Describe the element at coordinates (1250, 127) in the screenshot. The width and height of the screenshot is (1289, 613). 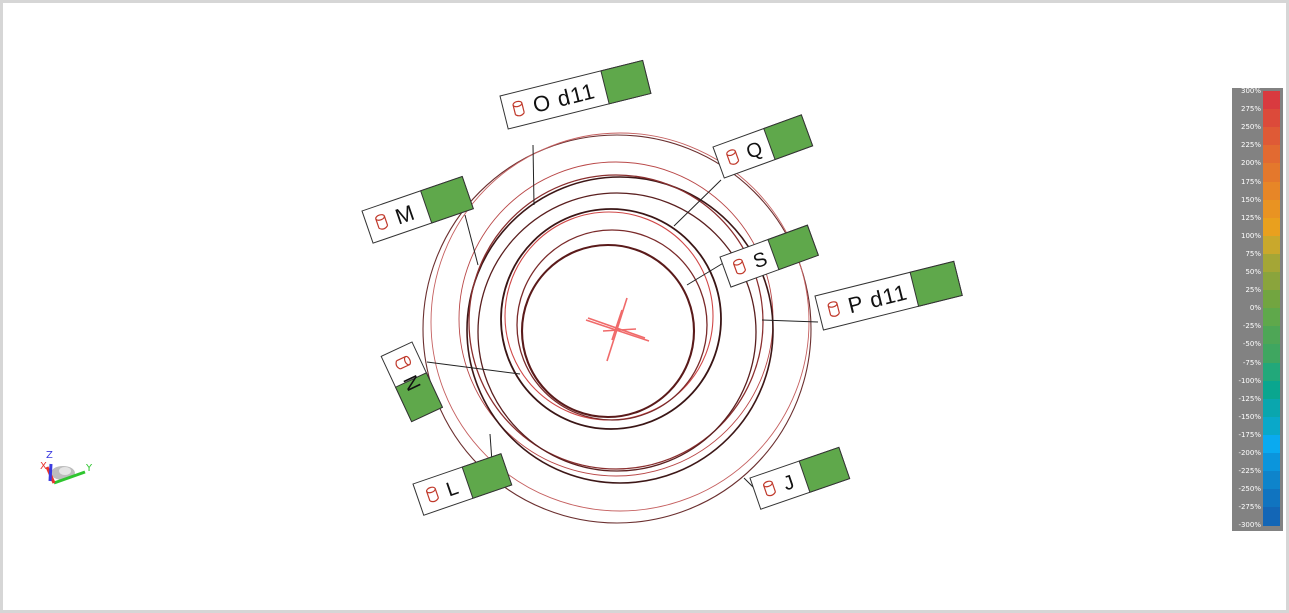
I see `scale-label: 250%` at that location.